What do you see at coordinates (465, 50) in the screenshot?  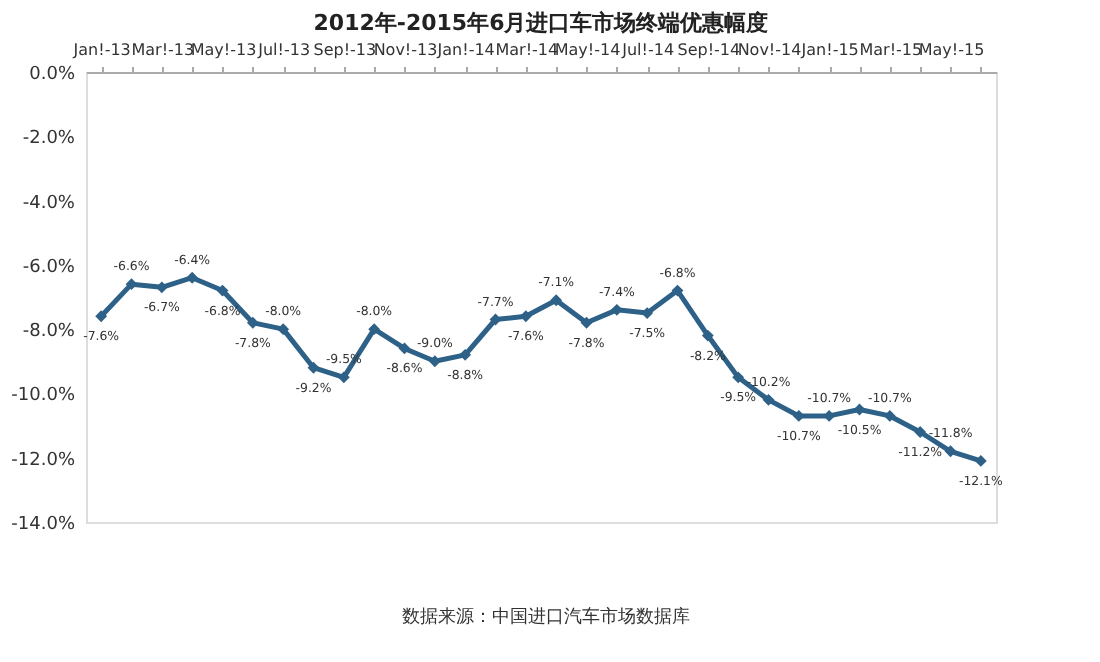 I see `x-tick-label: Jan!-14` at bounding box center [465, 50].